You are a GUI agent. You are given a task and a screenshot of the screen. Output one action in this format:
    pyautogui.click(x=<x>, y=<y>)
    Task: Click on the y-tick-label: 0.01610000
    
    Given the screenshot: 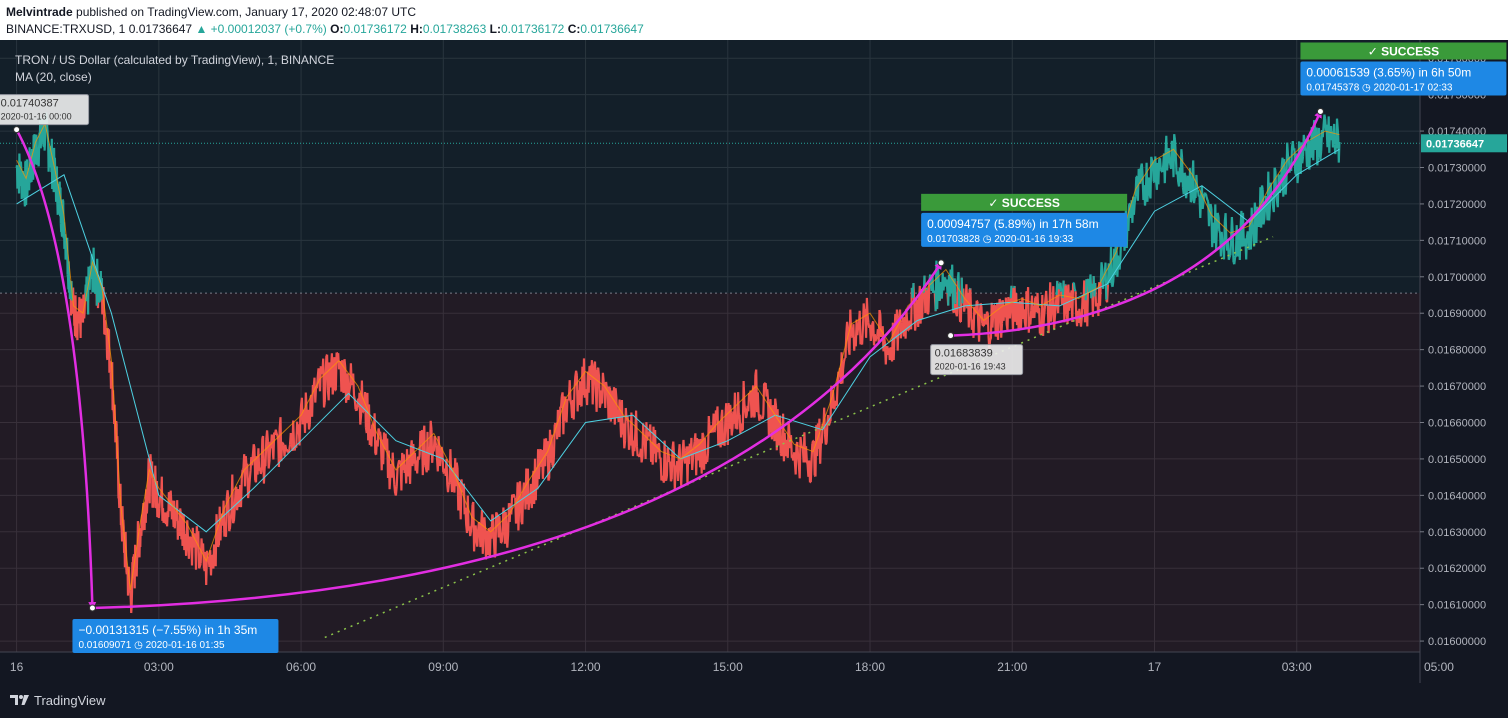 What is the action you would take?
    pyautogui.click(x=1457, y=606)
    